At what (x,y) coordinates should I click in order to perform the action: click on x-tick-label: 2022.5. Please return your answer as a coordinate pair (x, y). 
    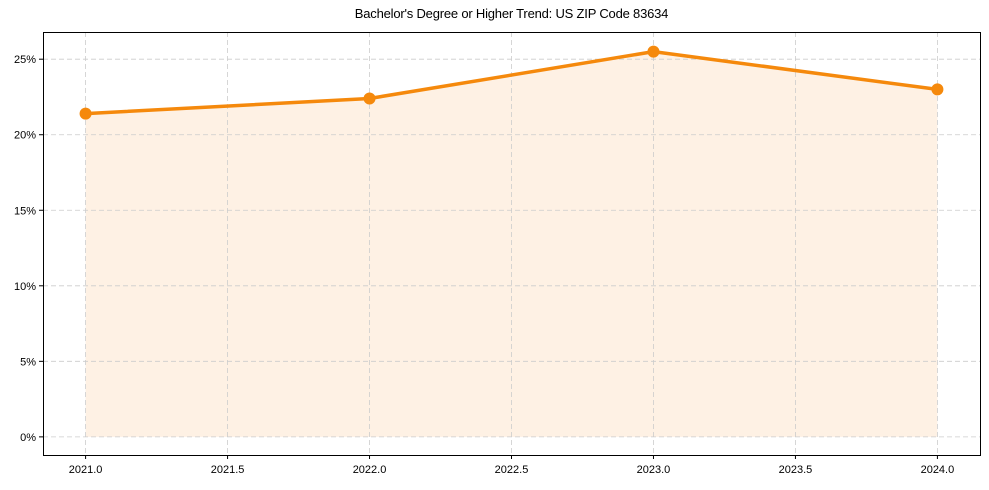
    Looking at the image, I should click on (512, 470).